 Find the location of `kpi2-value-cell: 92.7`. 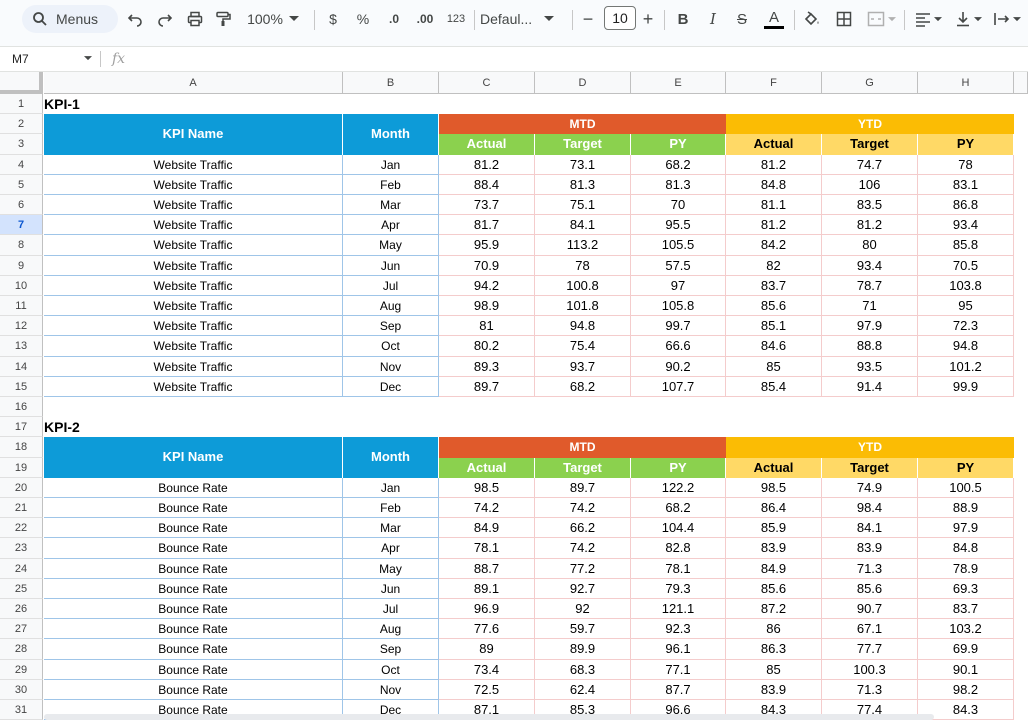

kpi2-value-cell: 92.7 is located at coordinates (583, 588).